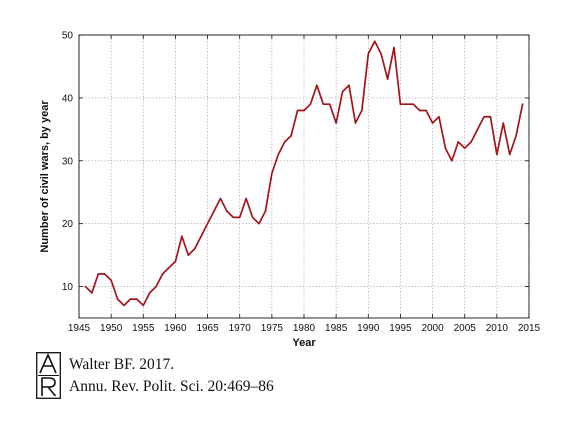  What do you see at coordinates (304, 343) in the screenshot?
I see `x-axis-title: Year` at bounding box center [304, 343].